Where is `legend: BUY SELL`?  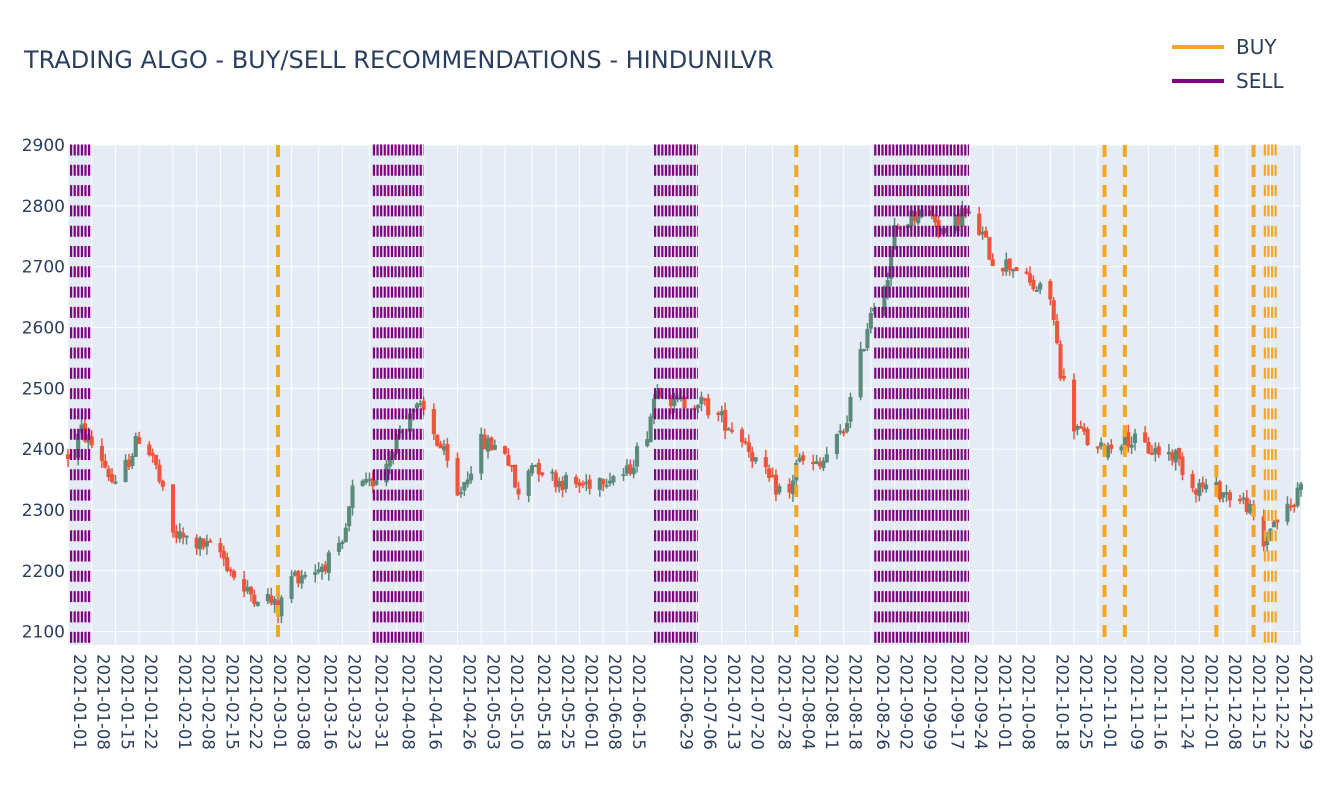 legend: BUY SELL is located at coordinates (1228, 64).